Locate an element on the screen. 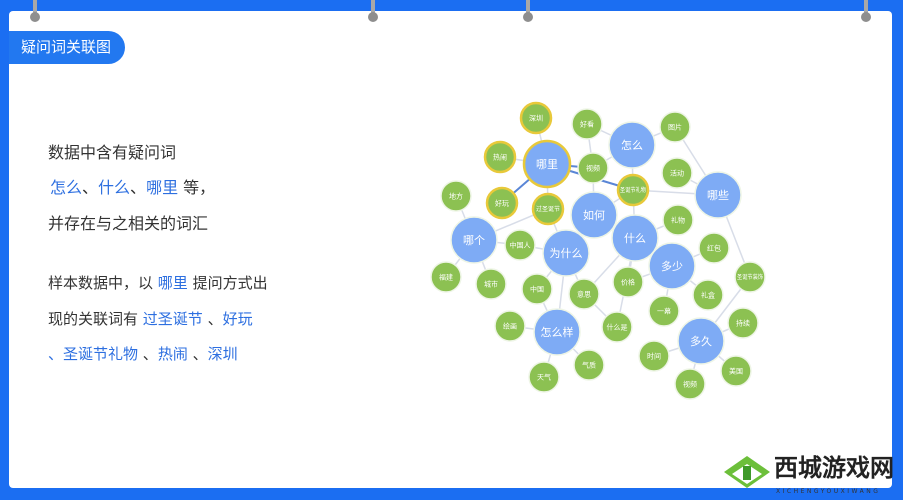  suffix: 等， is located at coordinates (197, 187).